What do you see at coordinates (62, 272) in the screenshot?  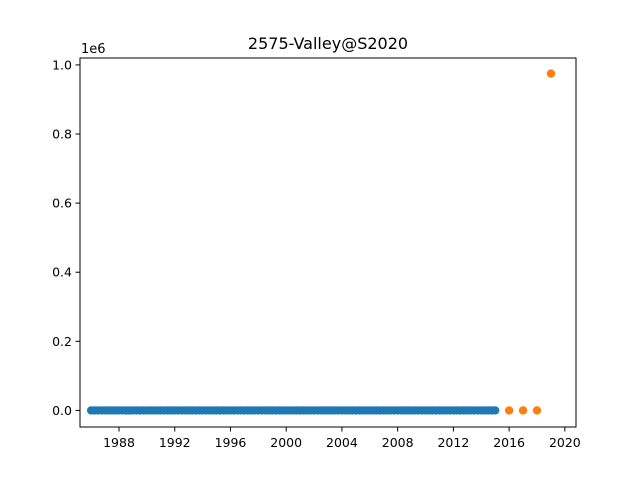 I see `y-tick-label: 0.4` at bounding box center [62, 272].